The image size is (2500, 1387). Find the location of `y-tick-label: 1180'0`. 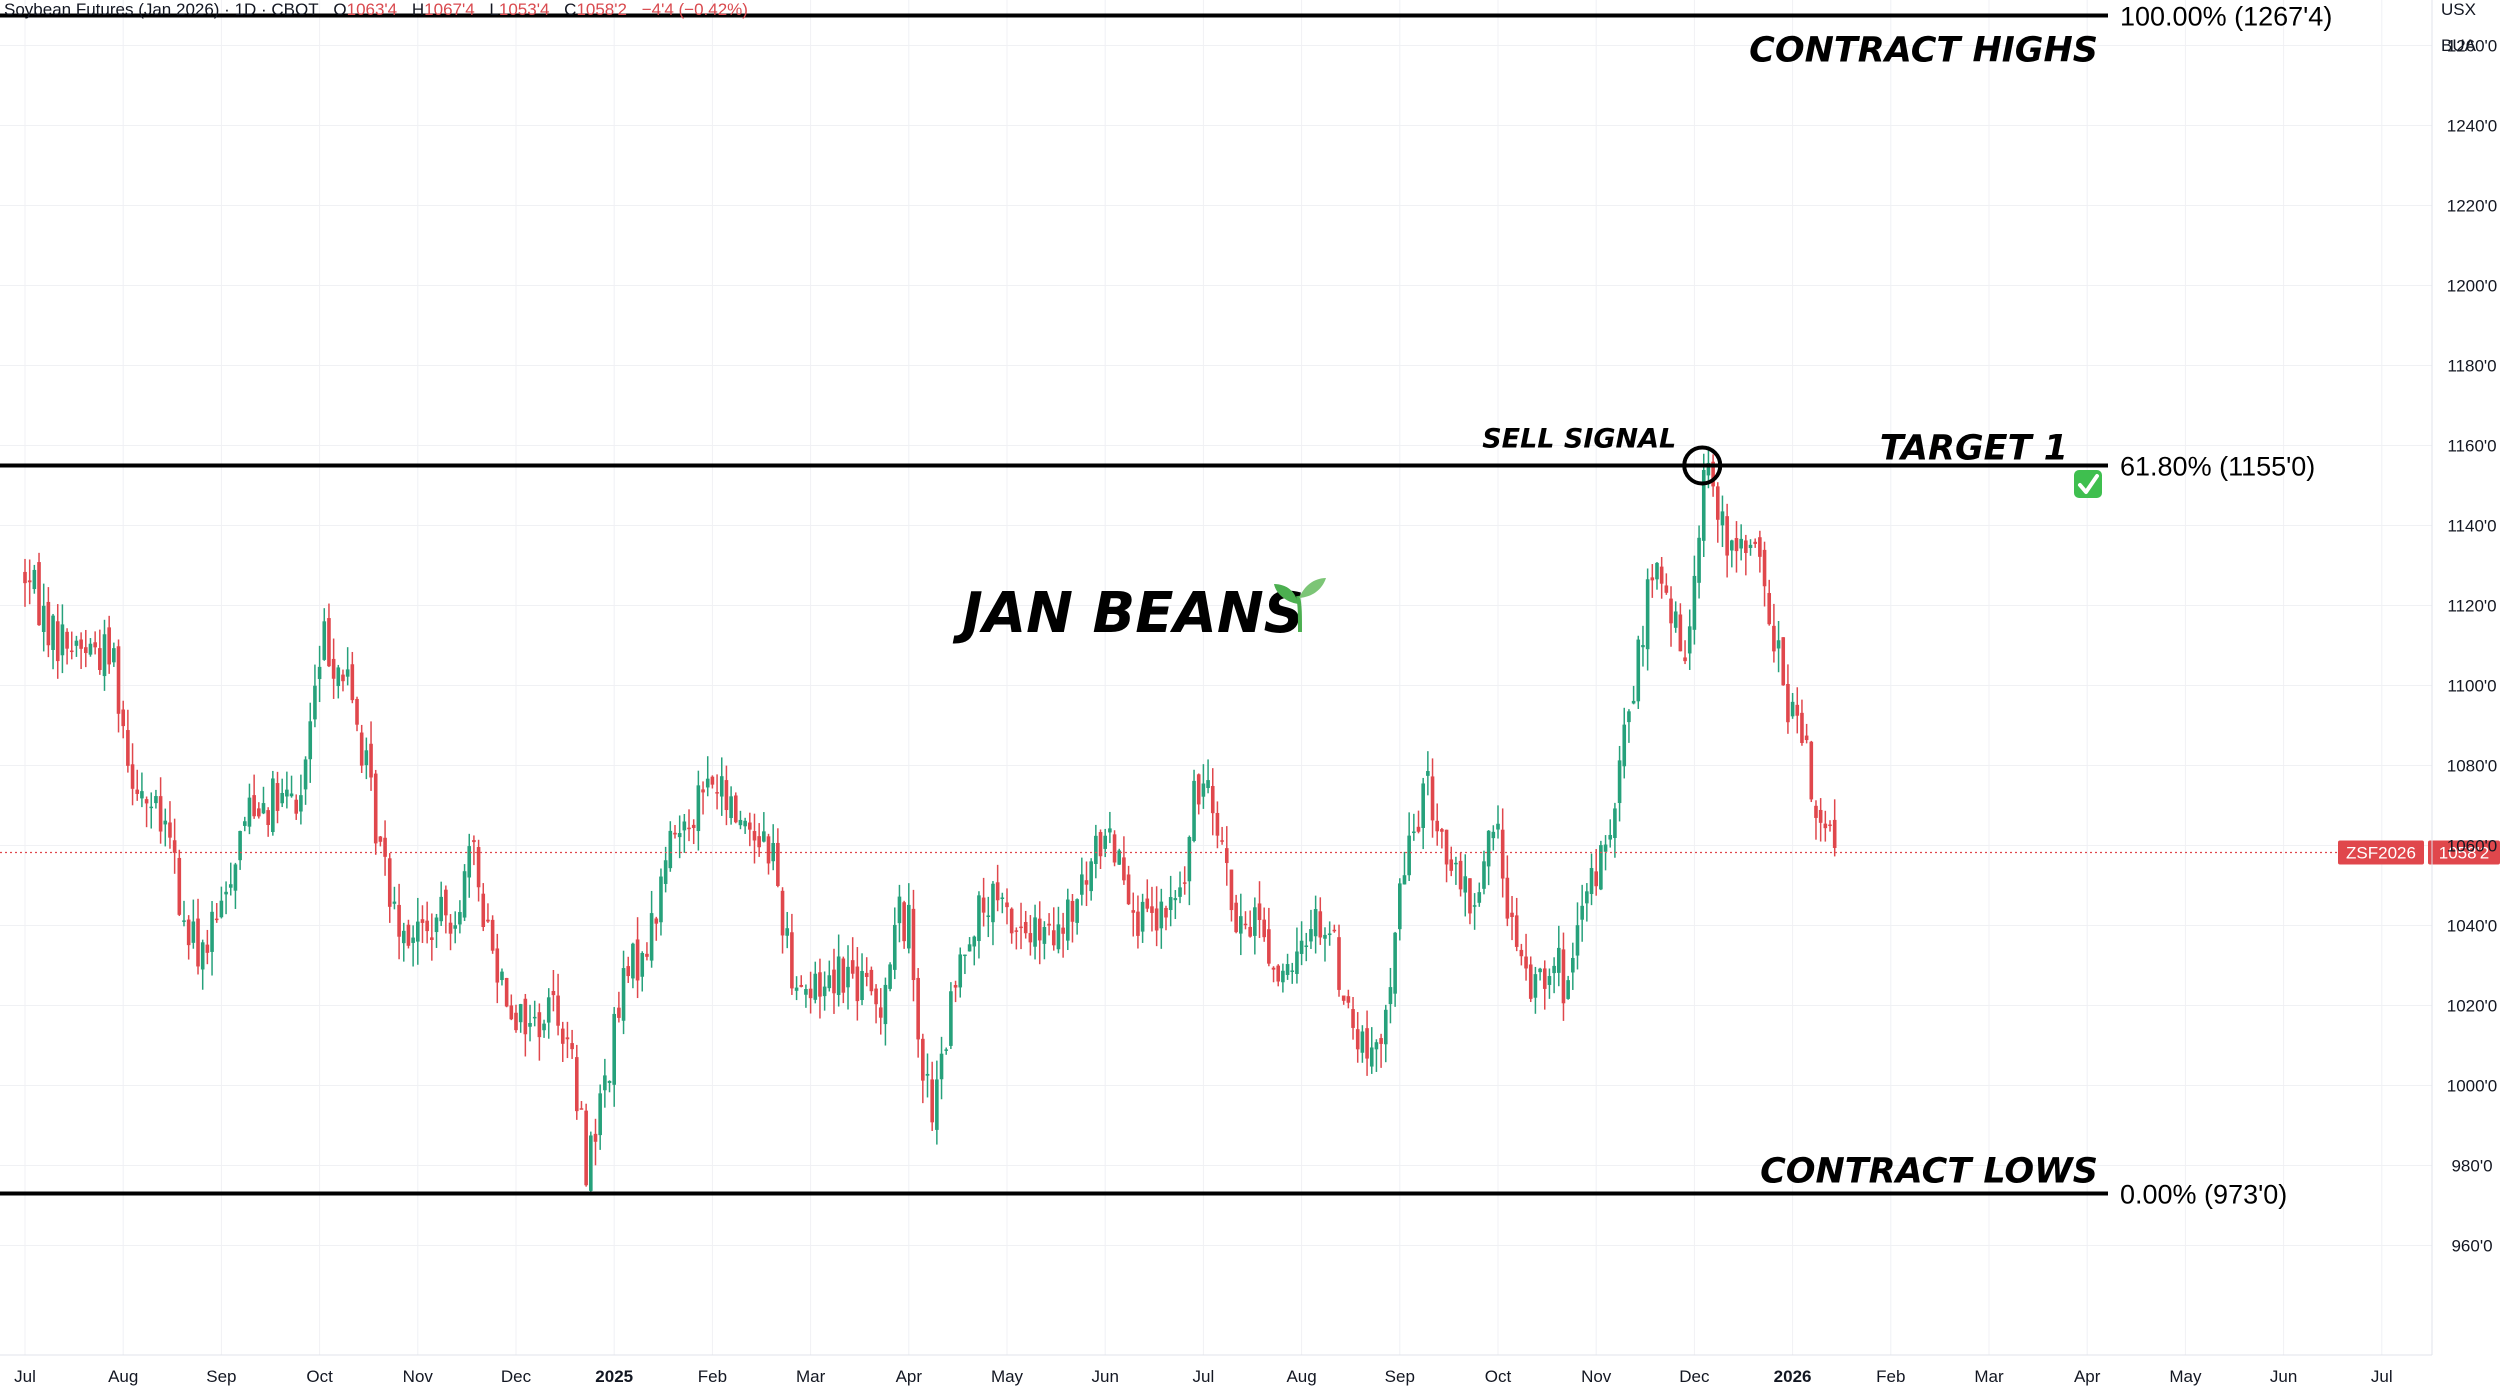

y-tick-label: 1180'0 is located at coordinates (2471, 366).